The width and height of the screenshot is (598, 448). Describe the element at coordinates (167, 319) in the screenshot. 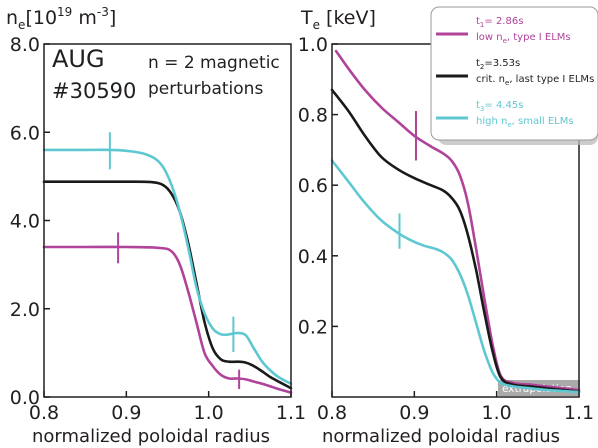

I see `density-line-t1` at that location.